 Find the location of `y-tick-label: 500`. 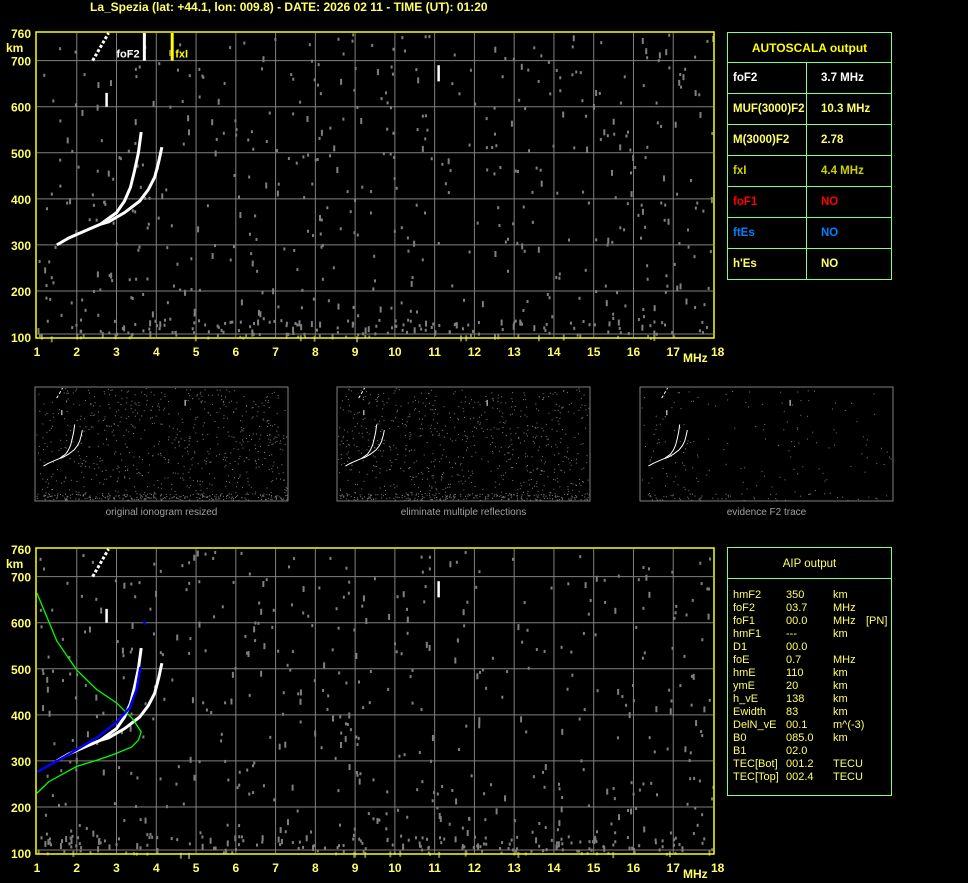

y-tick-label: 500 is located at coordinates (21, 154).